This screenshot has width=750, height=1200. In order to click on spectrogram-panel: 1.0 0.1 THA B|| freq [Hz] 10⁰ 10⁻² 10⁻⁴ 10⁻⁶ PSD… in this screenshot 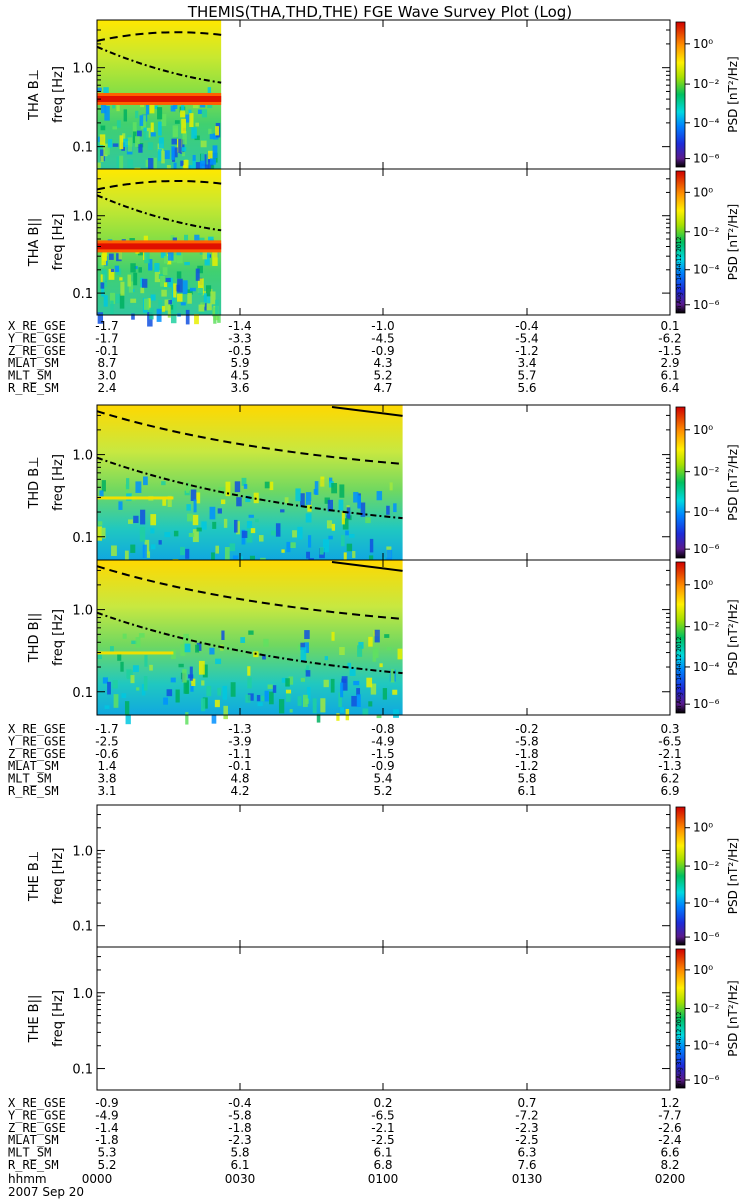, I will do `click(383, 247)`.